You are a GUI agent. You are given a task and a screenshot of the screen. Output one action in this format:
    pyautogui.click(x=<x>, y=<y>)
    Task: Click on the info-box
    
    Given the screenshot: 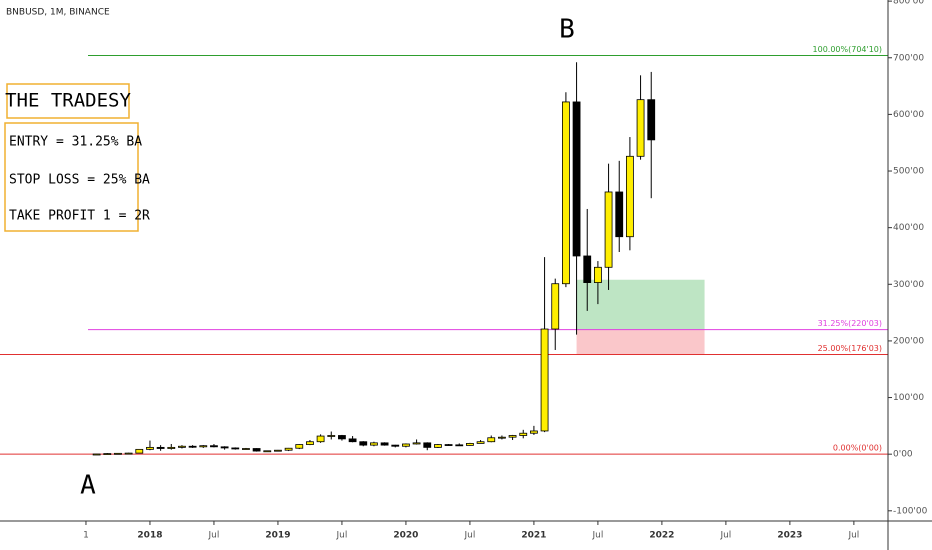 What is the action you would take?
    pyautogui.click(x=71, y=177)
    